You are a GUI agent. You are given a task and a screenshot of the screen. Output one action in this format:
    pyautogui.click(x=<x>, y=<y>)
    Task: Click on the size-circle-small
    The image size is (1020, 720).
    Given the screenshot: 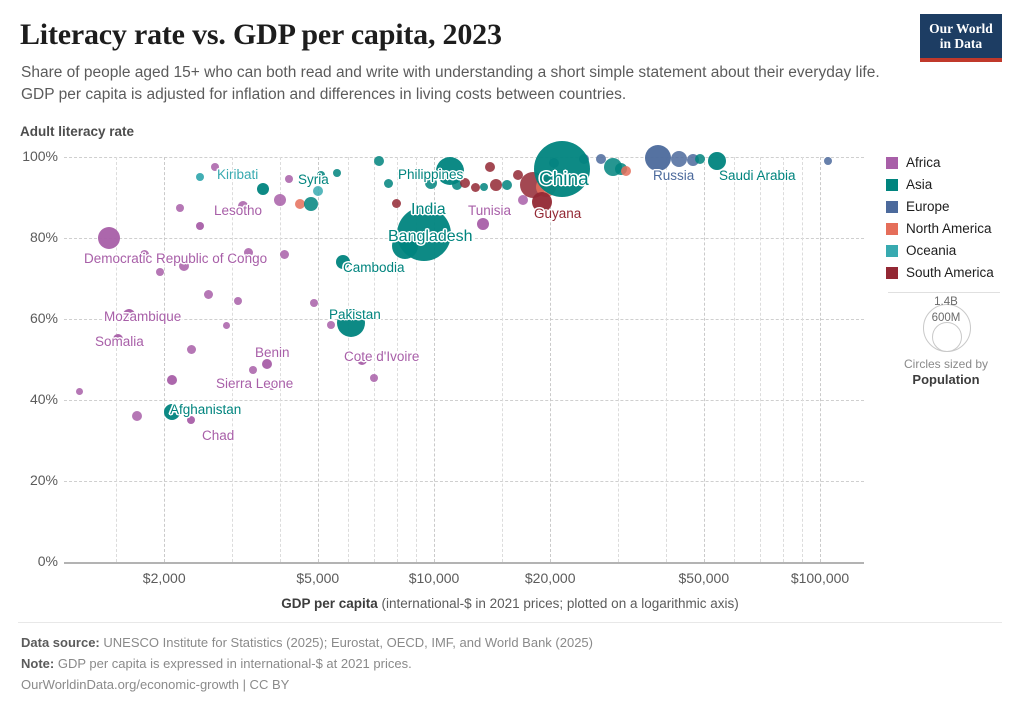 What is the action you would take?
    pyautogui.click(x=947, y=337)
    